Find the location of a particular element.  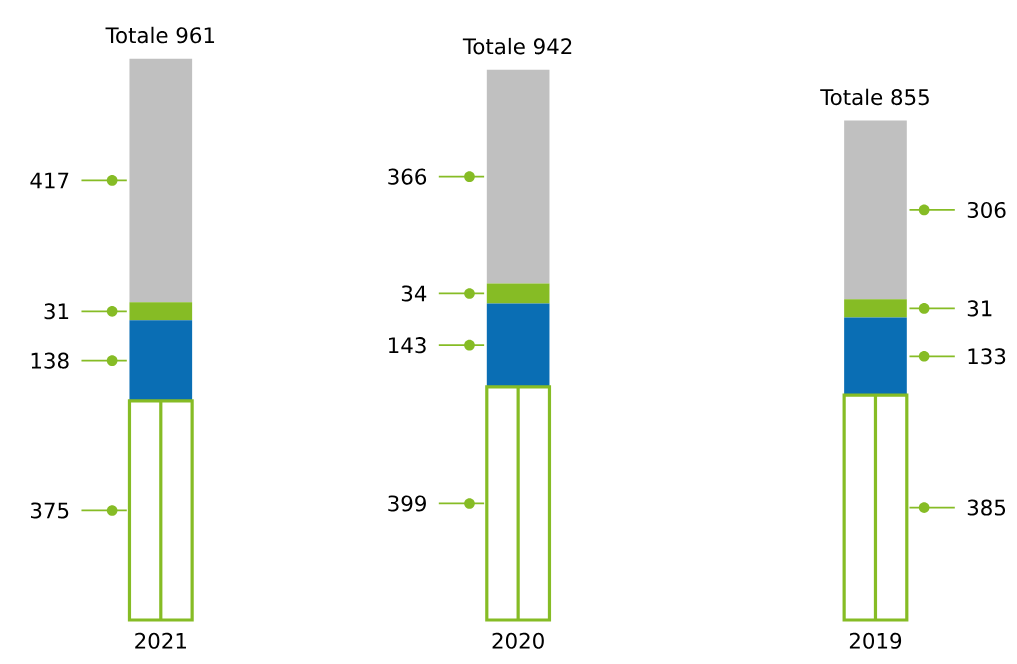

data-label: 143 is located at coordinates (407, 345).